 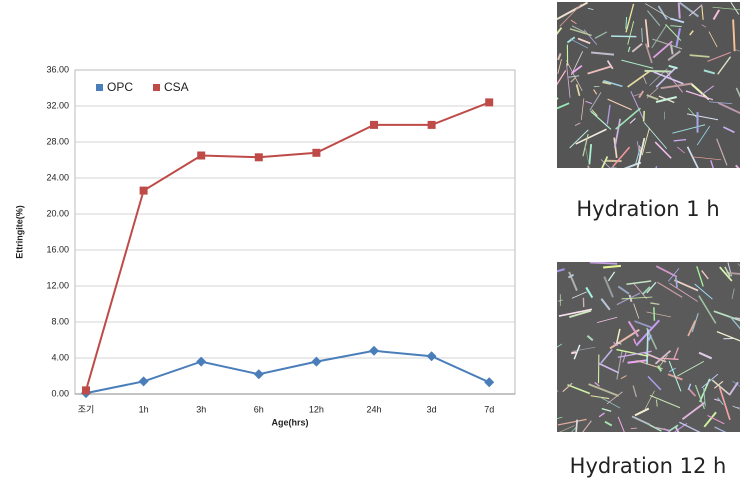 I want to click on y-tick-label: 0.00, so click(x=60, y=393).